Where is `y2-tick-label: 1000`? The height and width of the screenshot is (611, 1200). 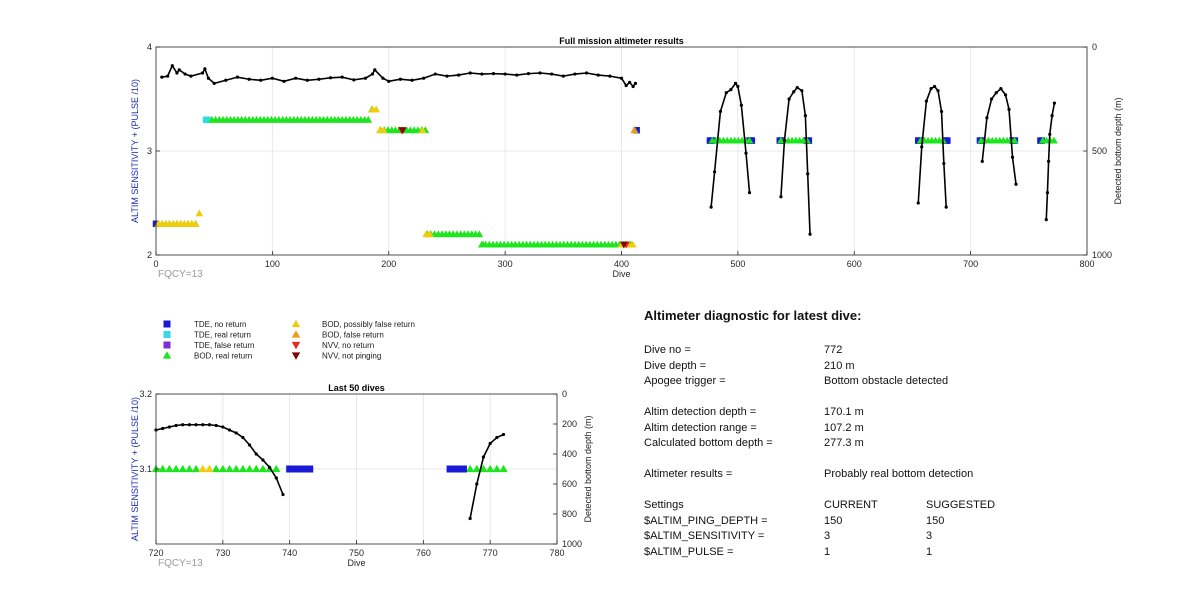 y2-tick-label: 1000 is located at coordinates (1102, 255).